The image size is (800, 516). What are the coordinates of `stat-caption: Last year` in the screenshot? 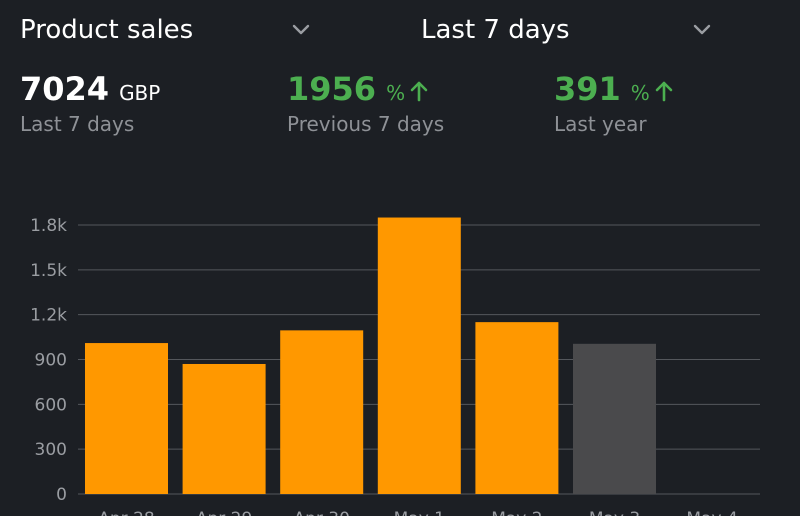 It's located at (600, 124).